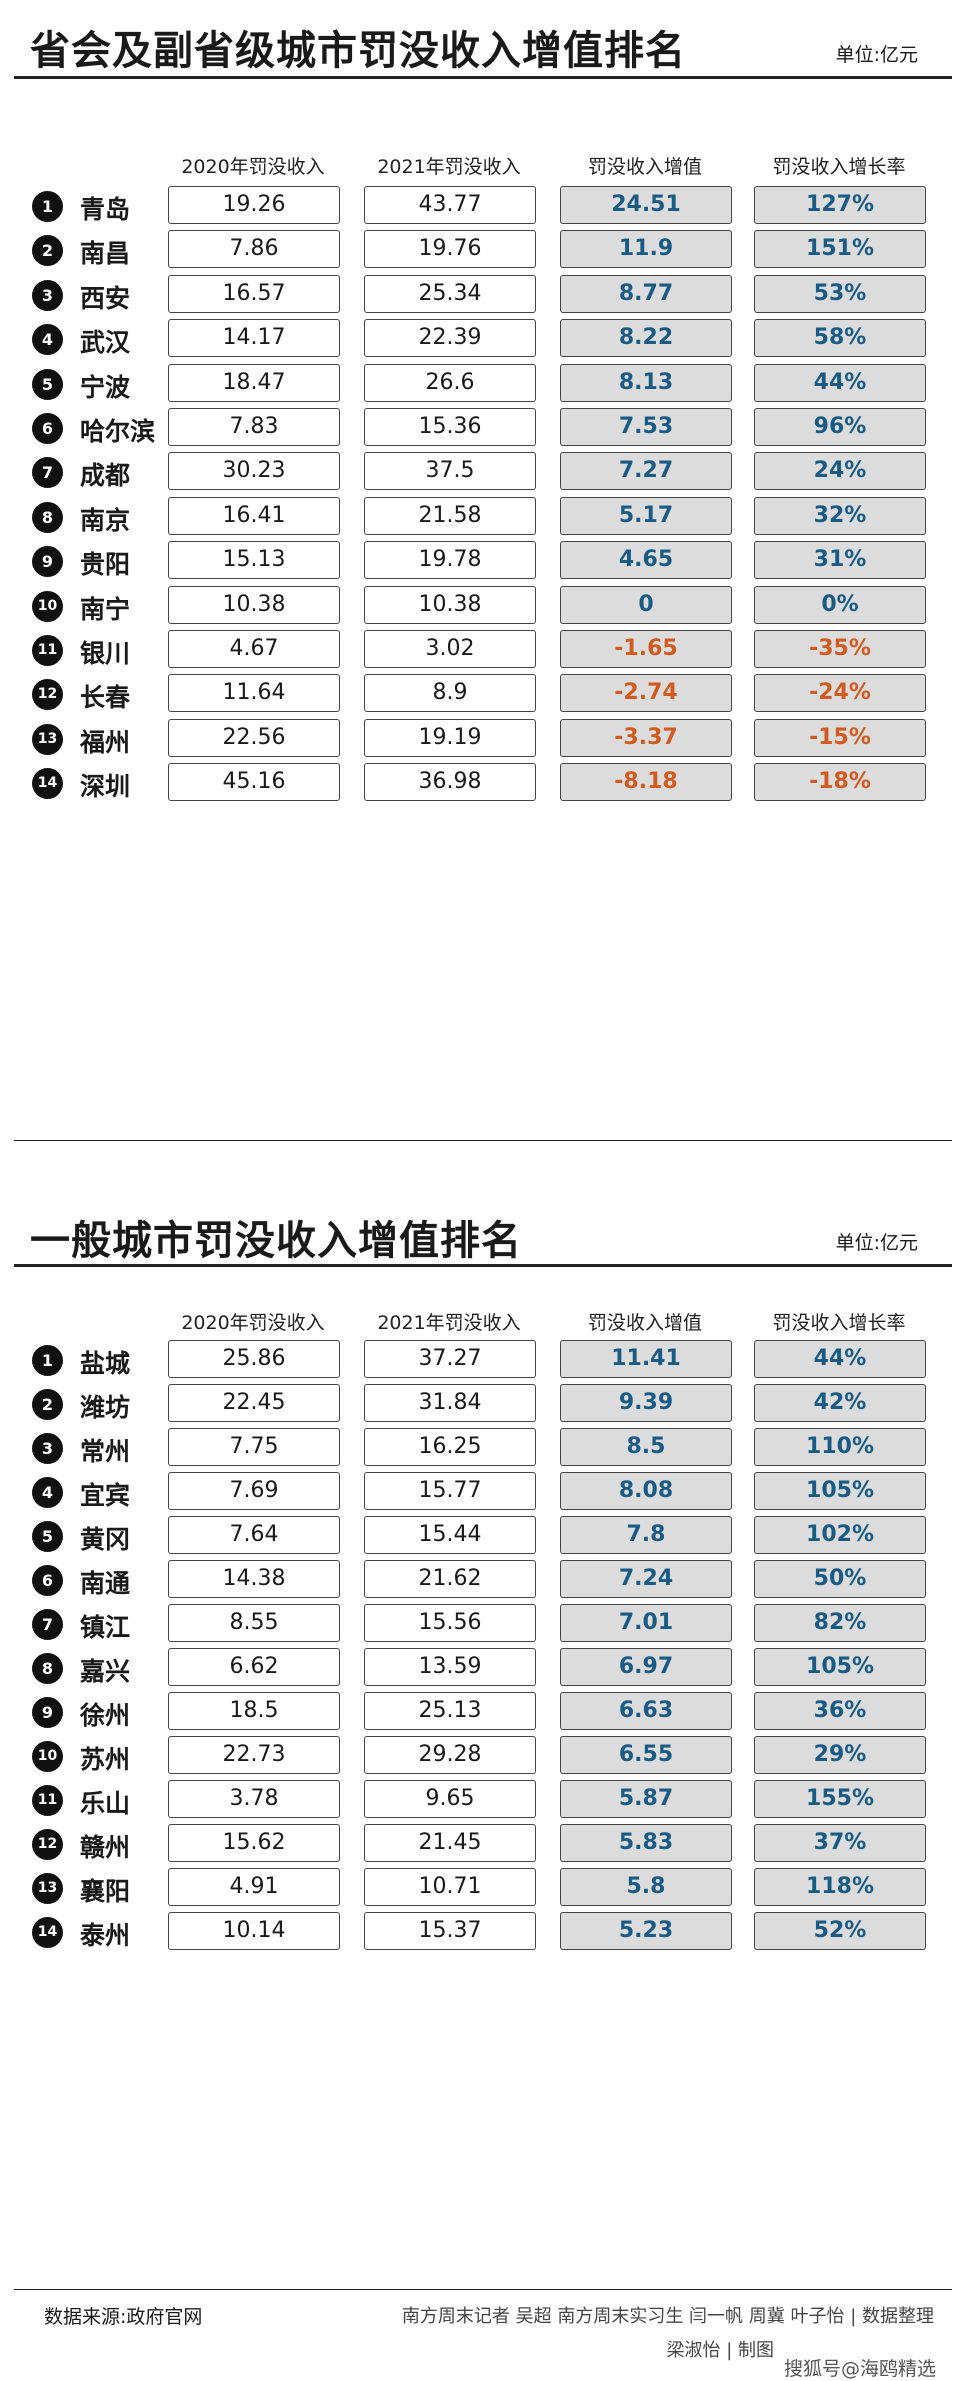  I want to click on value-increase: 5.87, so click(646, 1799).